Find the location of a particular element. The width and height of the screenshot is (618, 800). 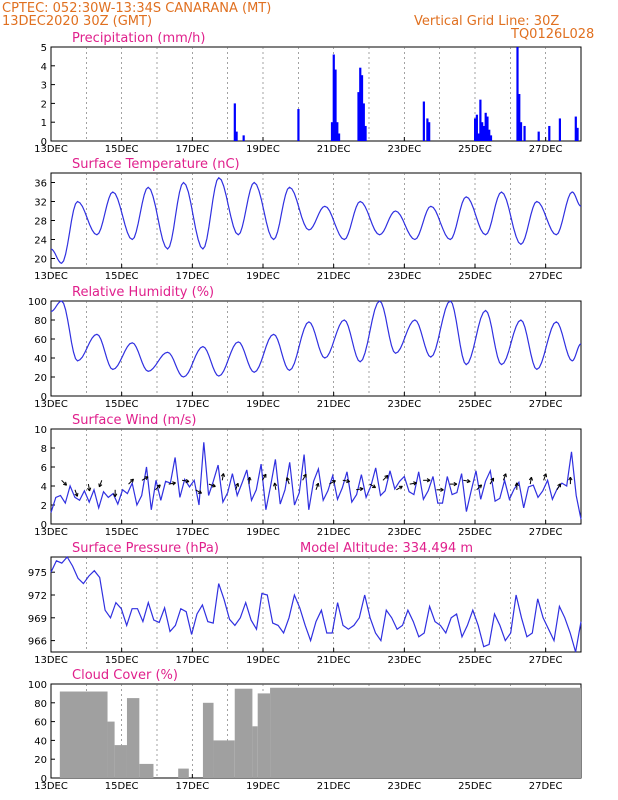

header-model-id: TQ0126L028 is located at coordinates (552, 34).